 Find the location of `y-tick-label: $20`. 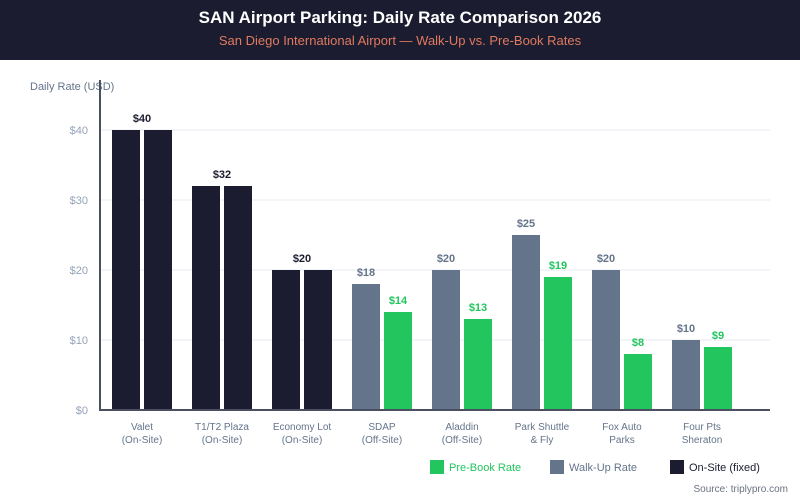

y-tick-label: $20 is located at coordinates (79, 271).